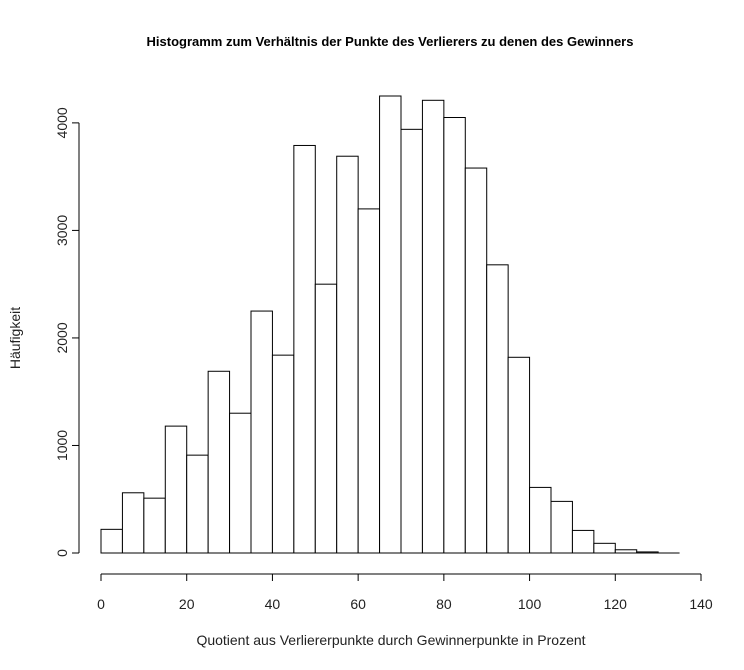  What do you see at coordinates (405, 592) in the screenshot?
I see `x-axis: 0 20 40 60 80 100 120 140` at bounding box center [405, 592].